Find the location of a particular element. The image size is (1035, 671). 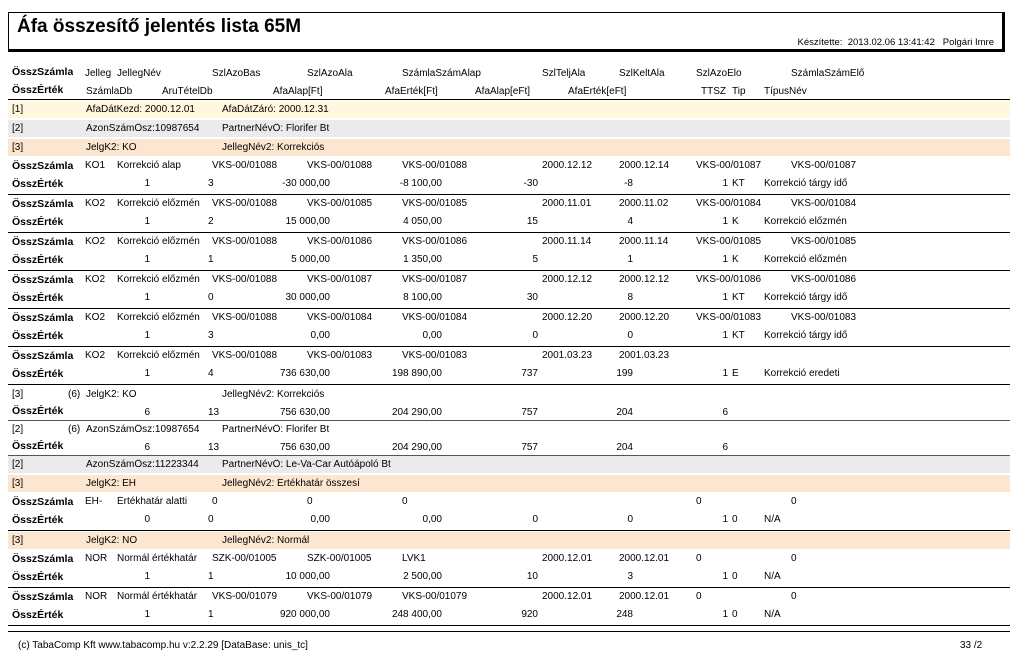

group-name: JellegNév2: Értékhatár összesí is located at coordinates (291, 483).